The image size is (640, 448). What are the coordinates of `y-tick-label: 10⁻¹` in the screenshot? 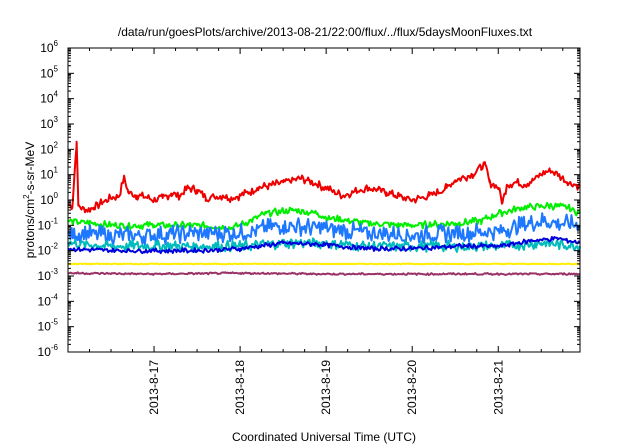 It's located at (48, 224).